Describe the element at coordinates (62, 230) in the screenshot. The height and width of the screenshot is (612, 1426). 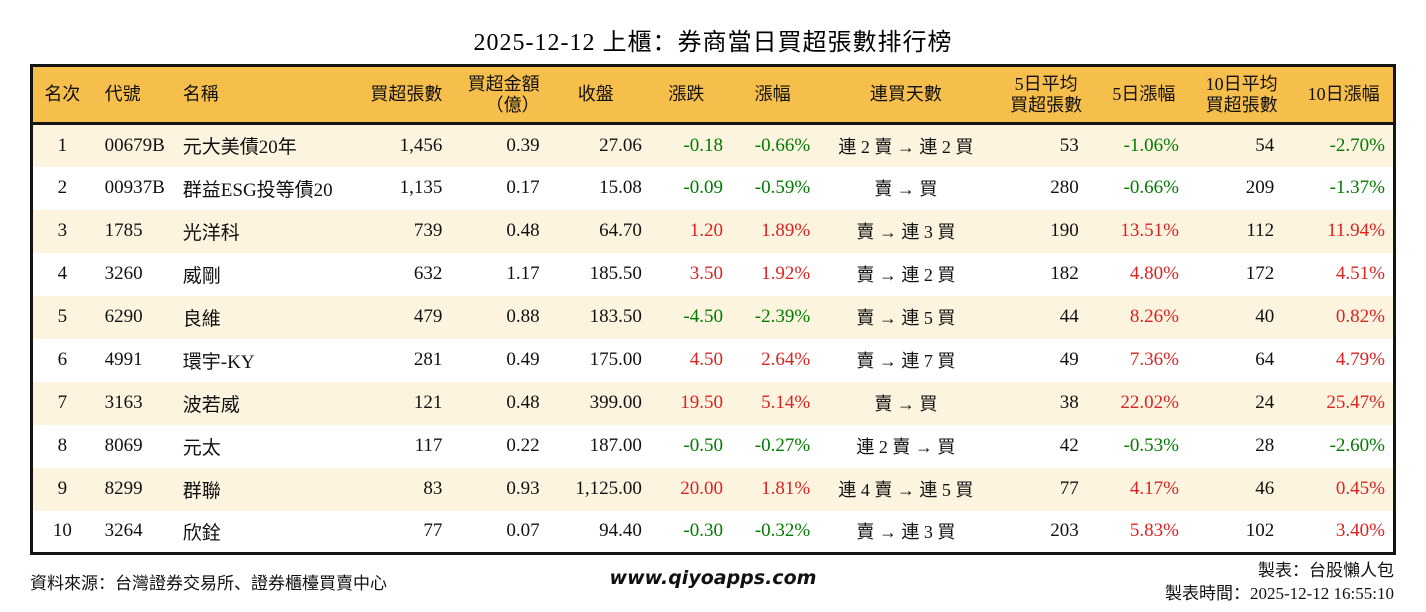
I see `cell-rank: 3` at that location.